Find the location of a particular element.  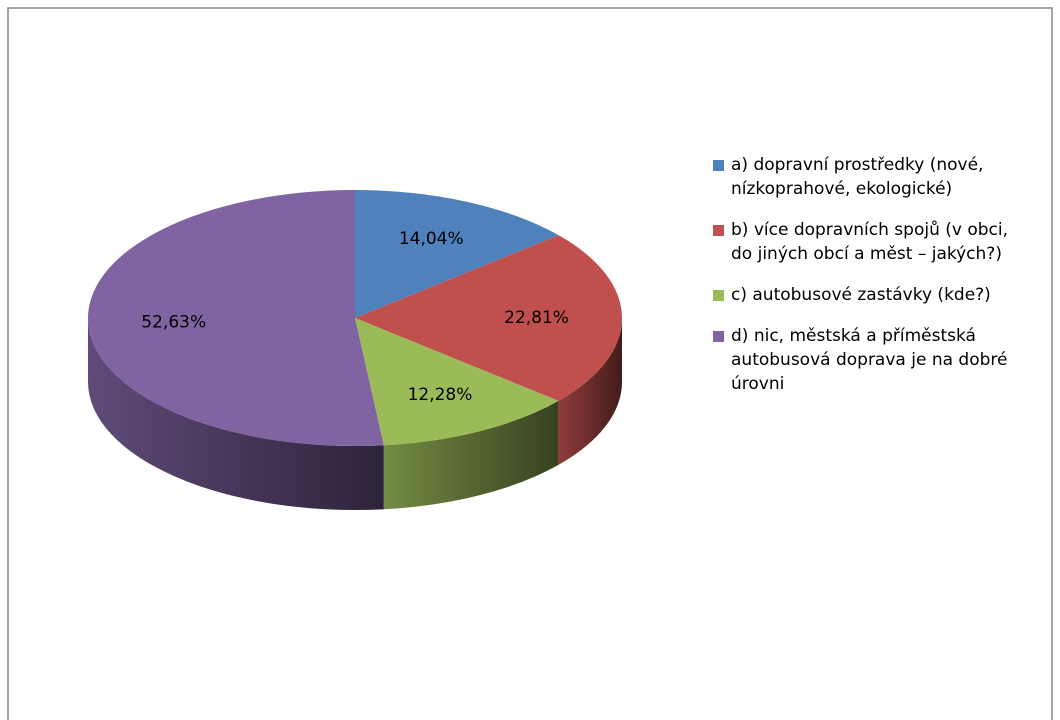

data-label: 52,63% is located at coordinates (173, 323).